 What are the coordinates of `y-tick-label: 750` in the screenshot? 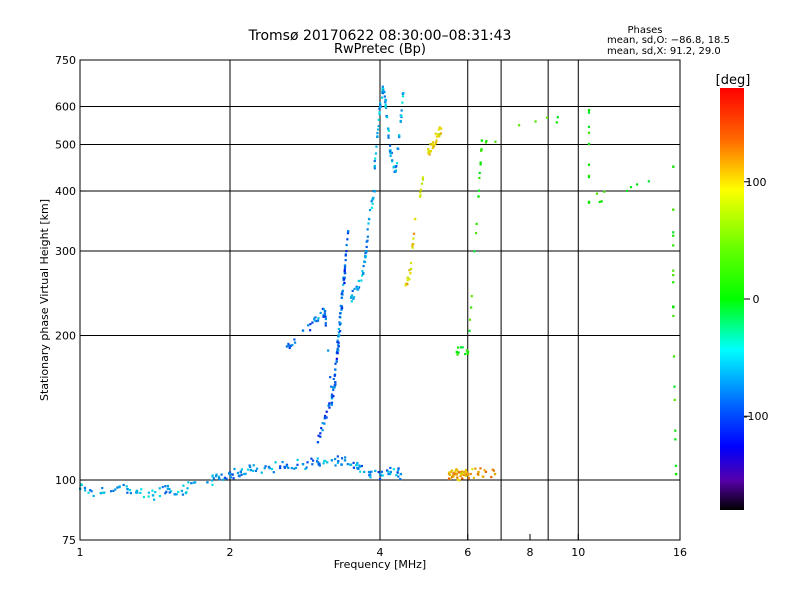 It's located at (65, 60).